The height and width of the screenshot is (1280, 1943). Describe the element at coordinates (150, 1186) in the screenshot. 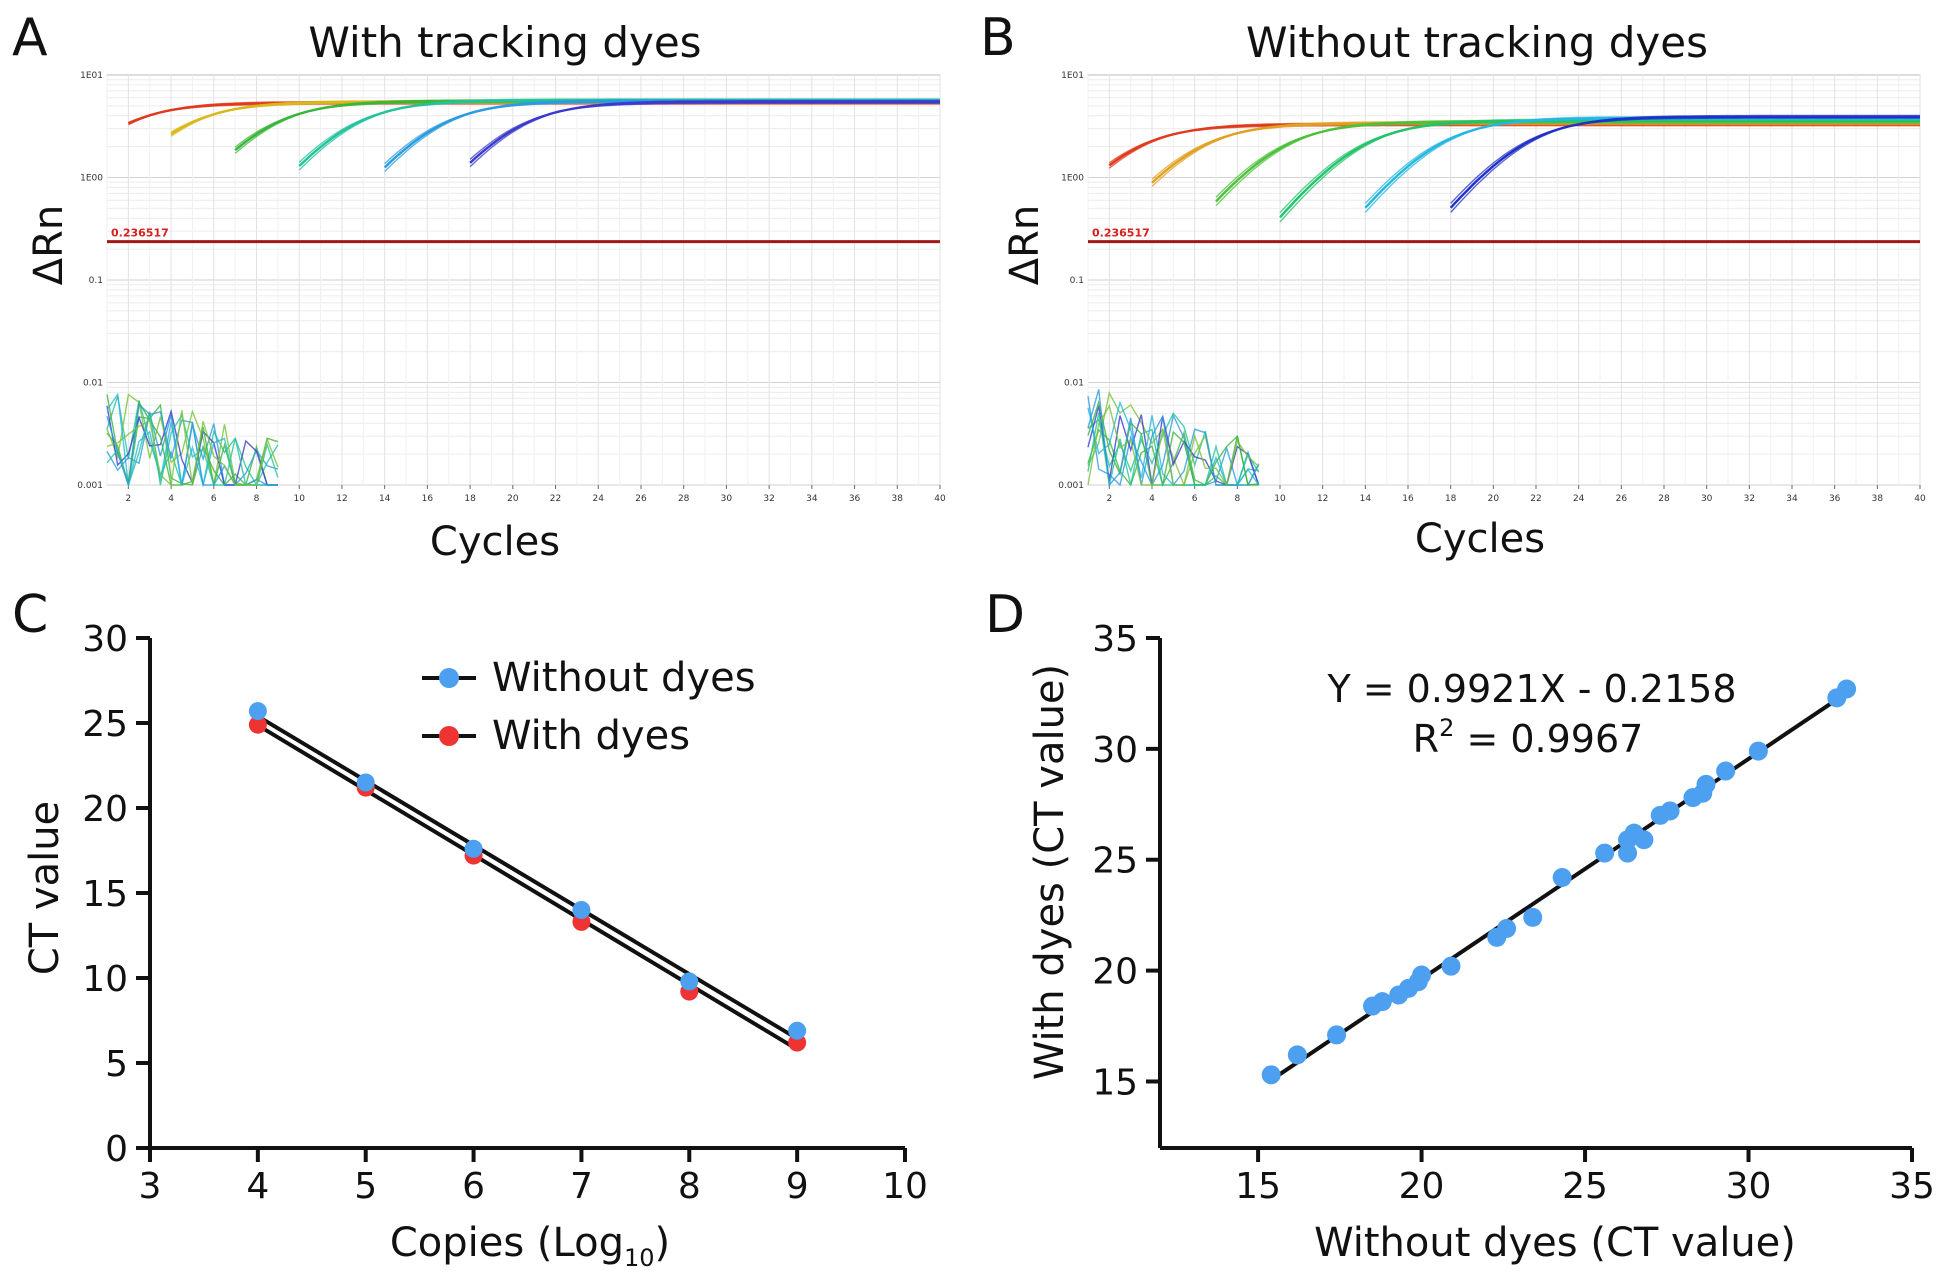

I see `panel-c-xtick-label: 3` at that location.